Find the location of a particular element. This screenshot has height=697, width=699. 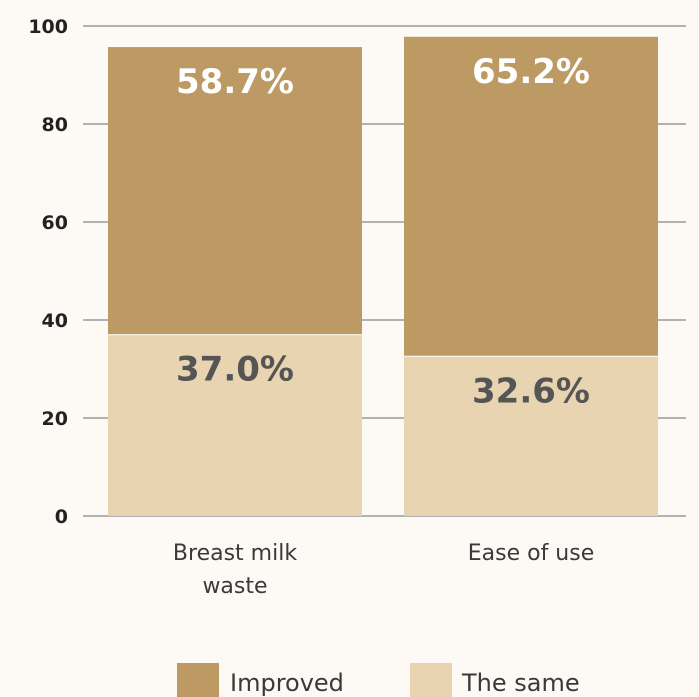

data-label: 65.2% is located at coordinates (531, 72).